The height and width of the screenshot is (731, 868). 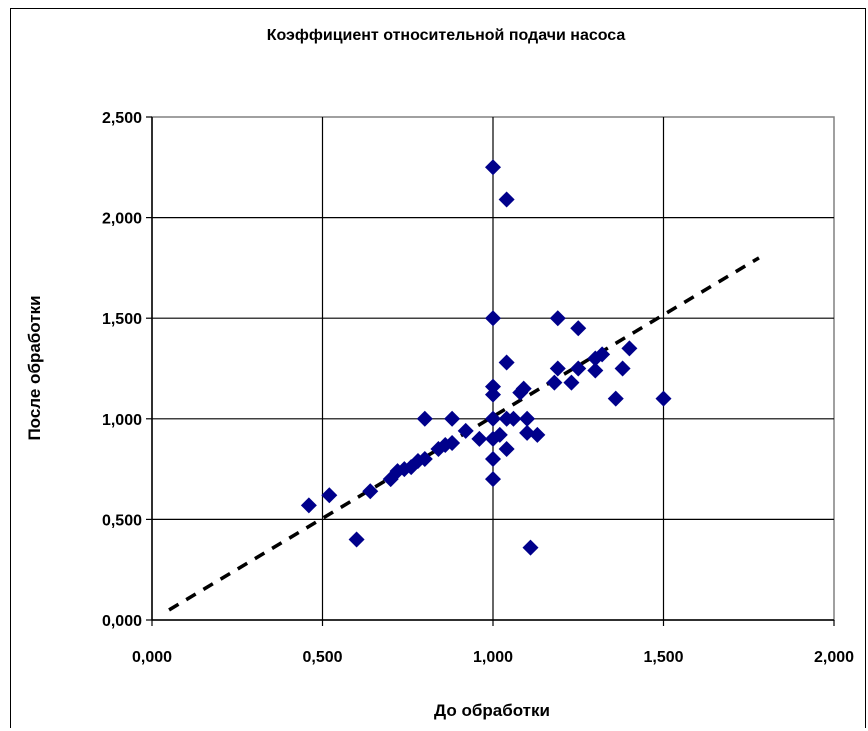 What do you see at coordinates (322, 657) in the screenshot?
I see `x-tick-label: 0,500` at bounding box center [322, 657].